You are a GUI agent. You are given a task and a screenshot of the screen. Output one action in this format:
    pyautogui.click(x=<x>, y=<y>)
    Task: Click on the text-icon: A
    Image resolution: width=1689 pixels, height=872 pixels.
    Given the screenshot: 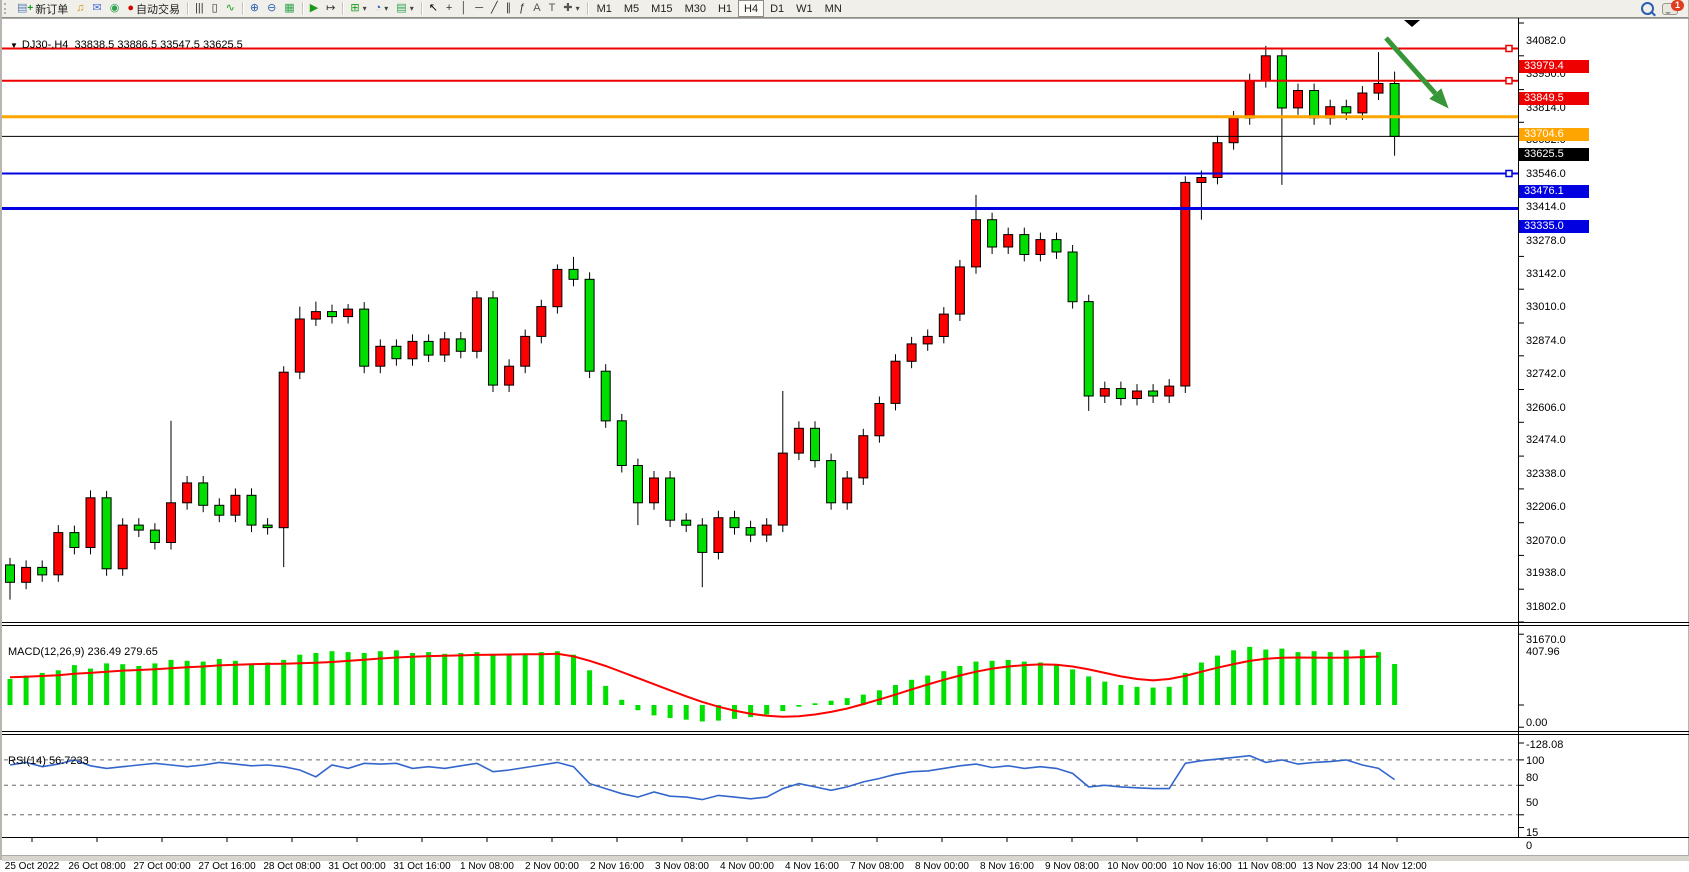 What is the action you would take?
    pyautogui.click(x=537, y=8)
    